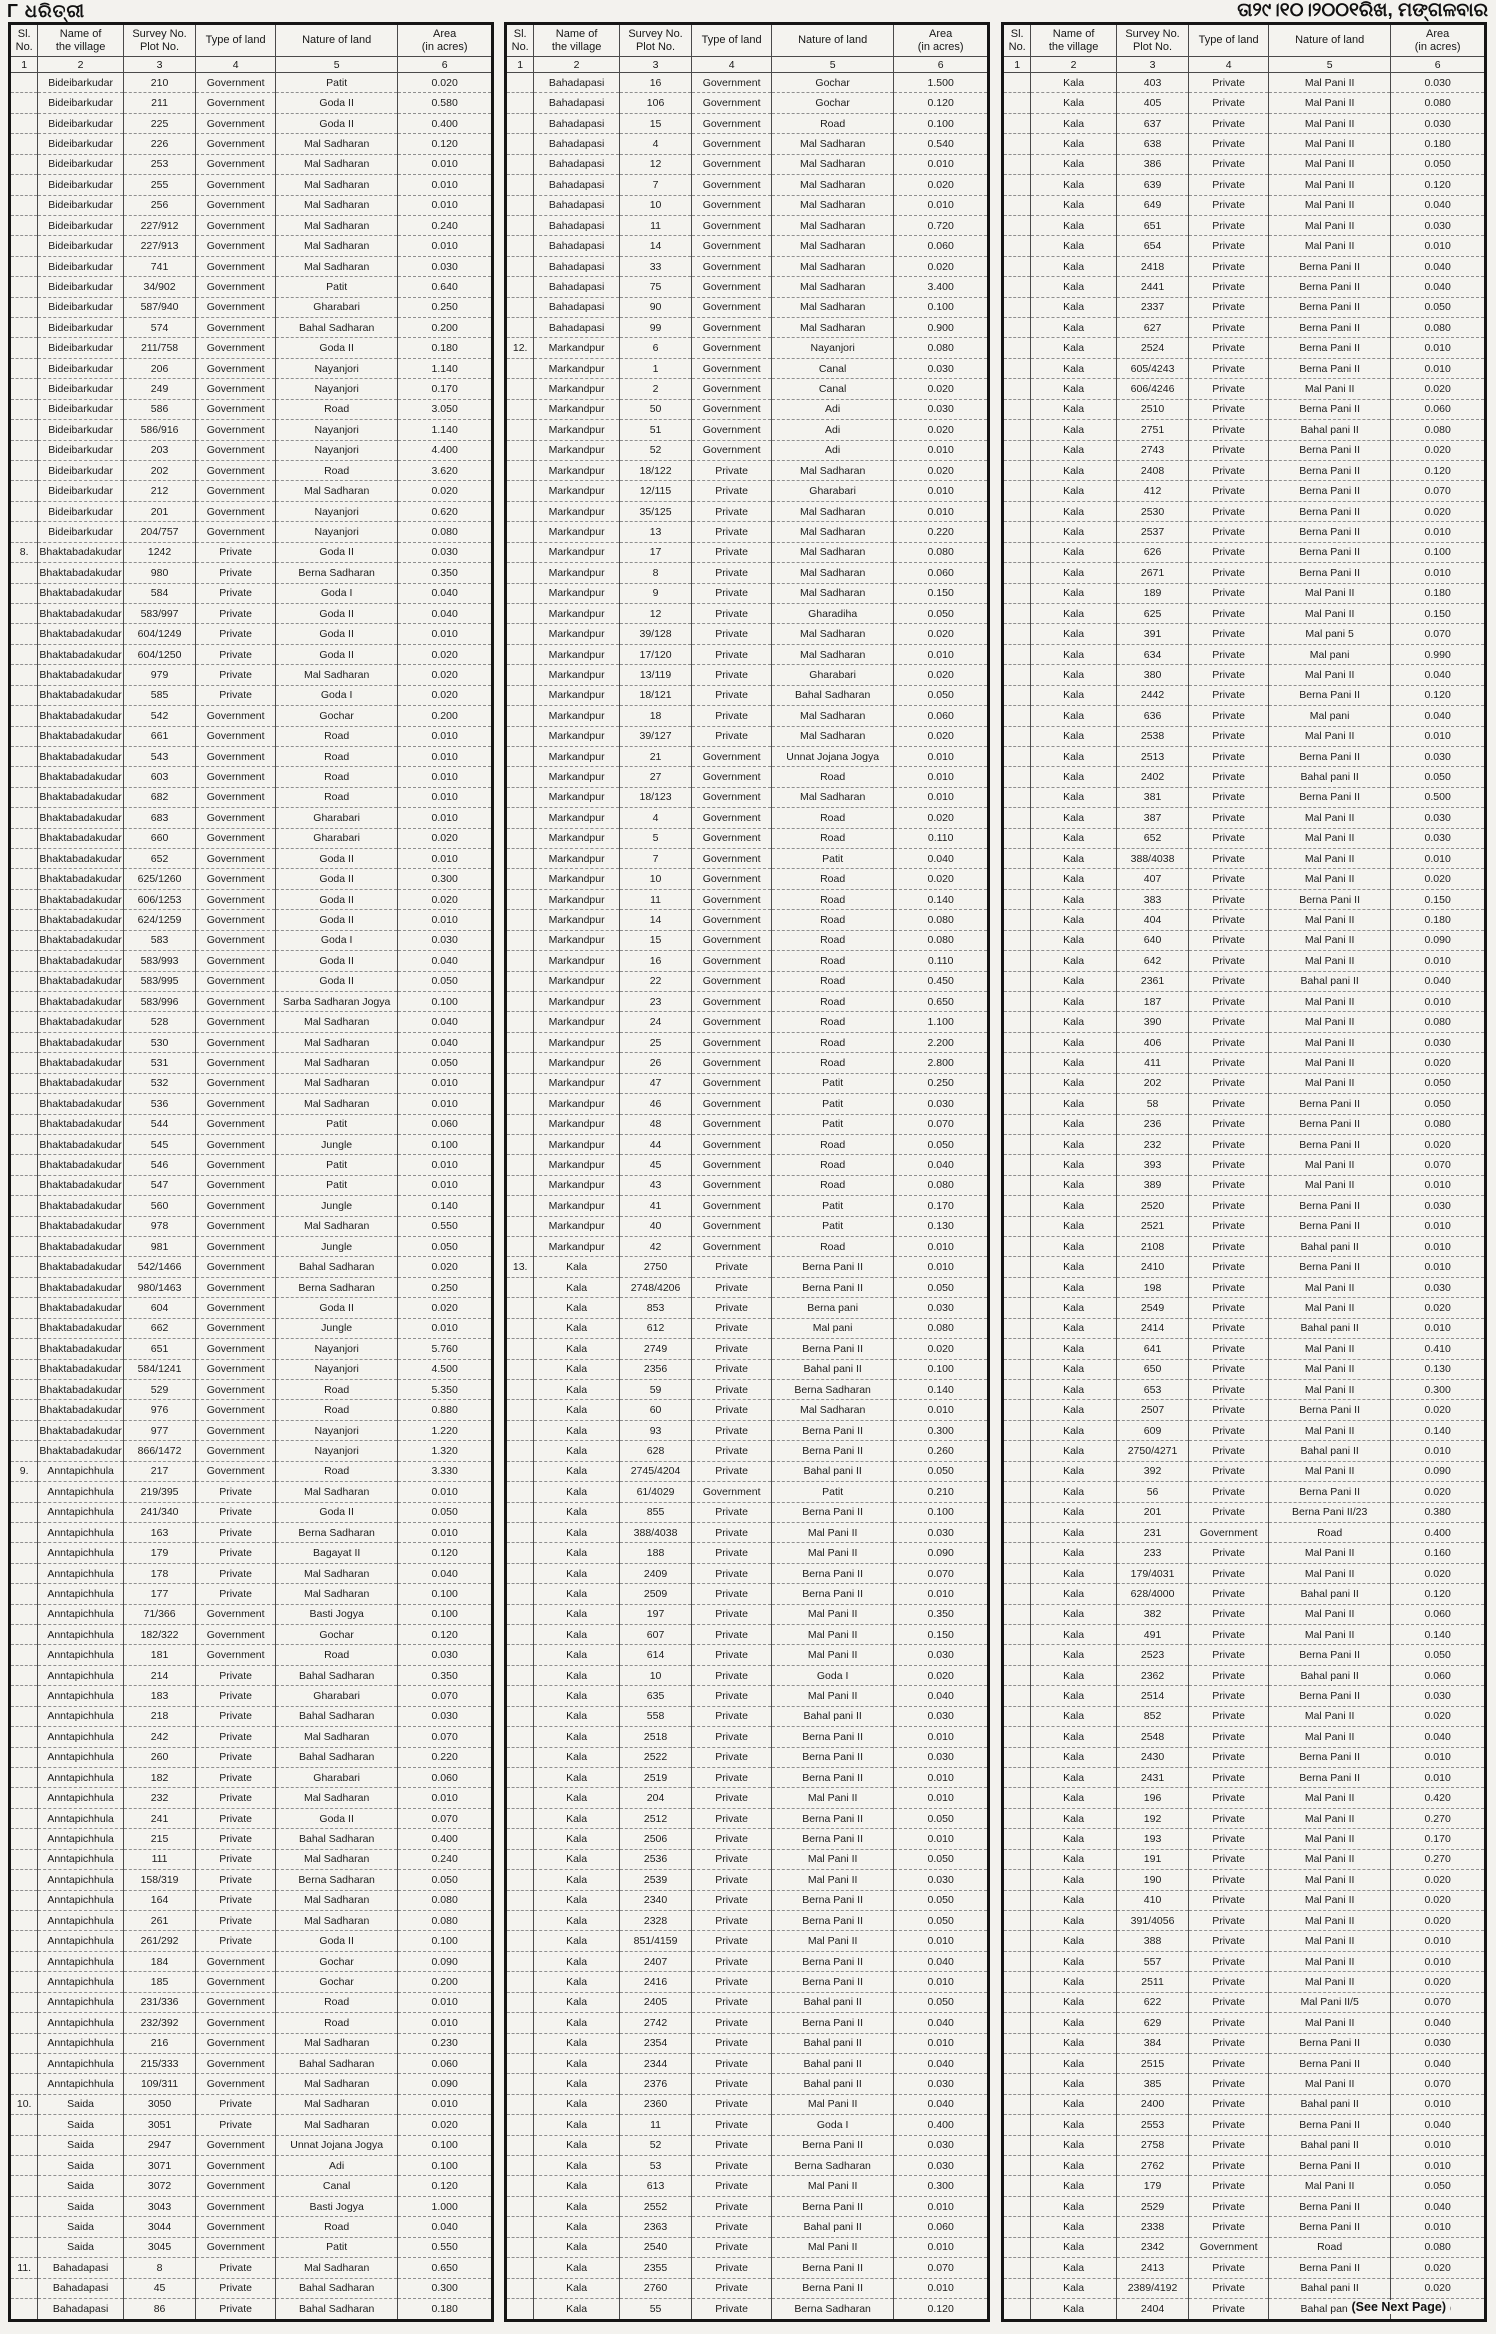 Image resolution: width=1496 pixels, height=2334 pixels. Describe the element at coordinates (655, 1512) in the screenshot. I see `survey-plot-cell: 855` at that location.